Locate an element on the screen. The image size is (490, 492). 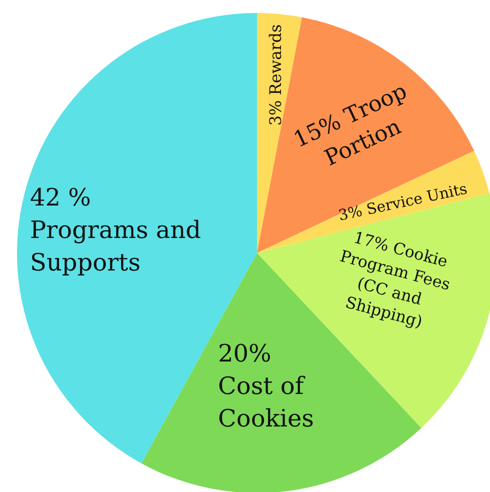
slice-label: Programs and Supports is located at coordinates (116, 246).